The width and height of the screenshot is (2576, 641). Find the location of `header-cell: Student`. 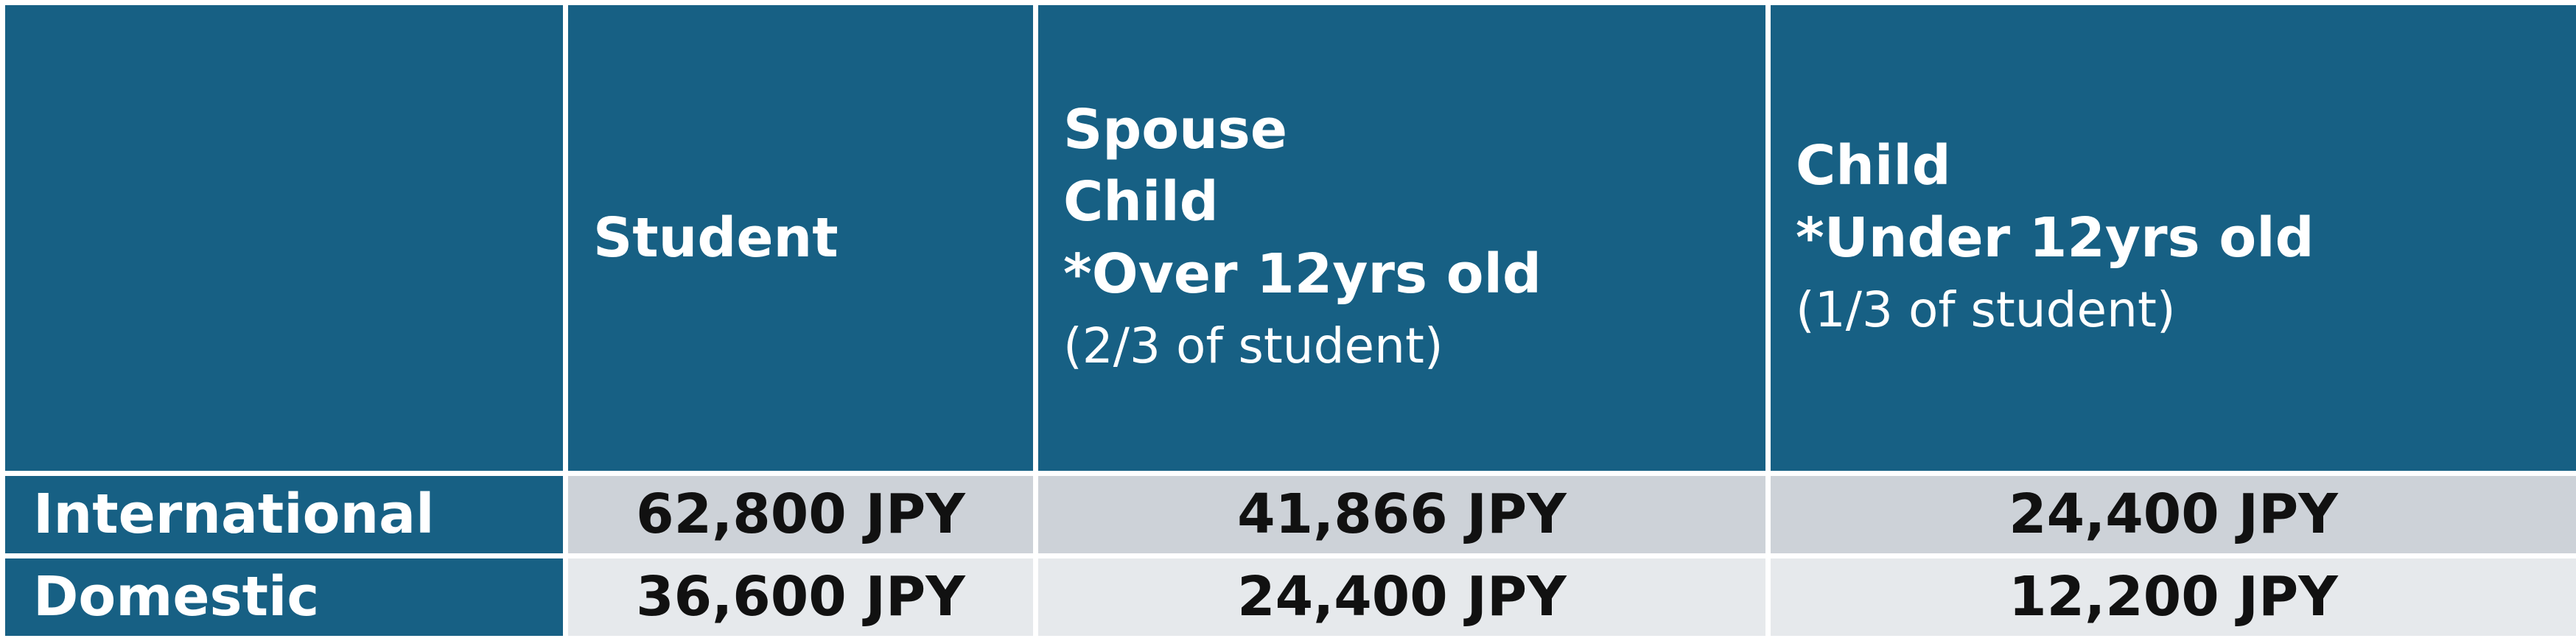

header-cell: Student is located at coordinates (800, 238).